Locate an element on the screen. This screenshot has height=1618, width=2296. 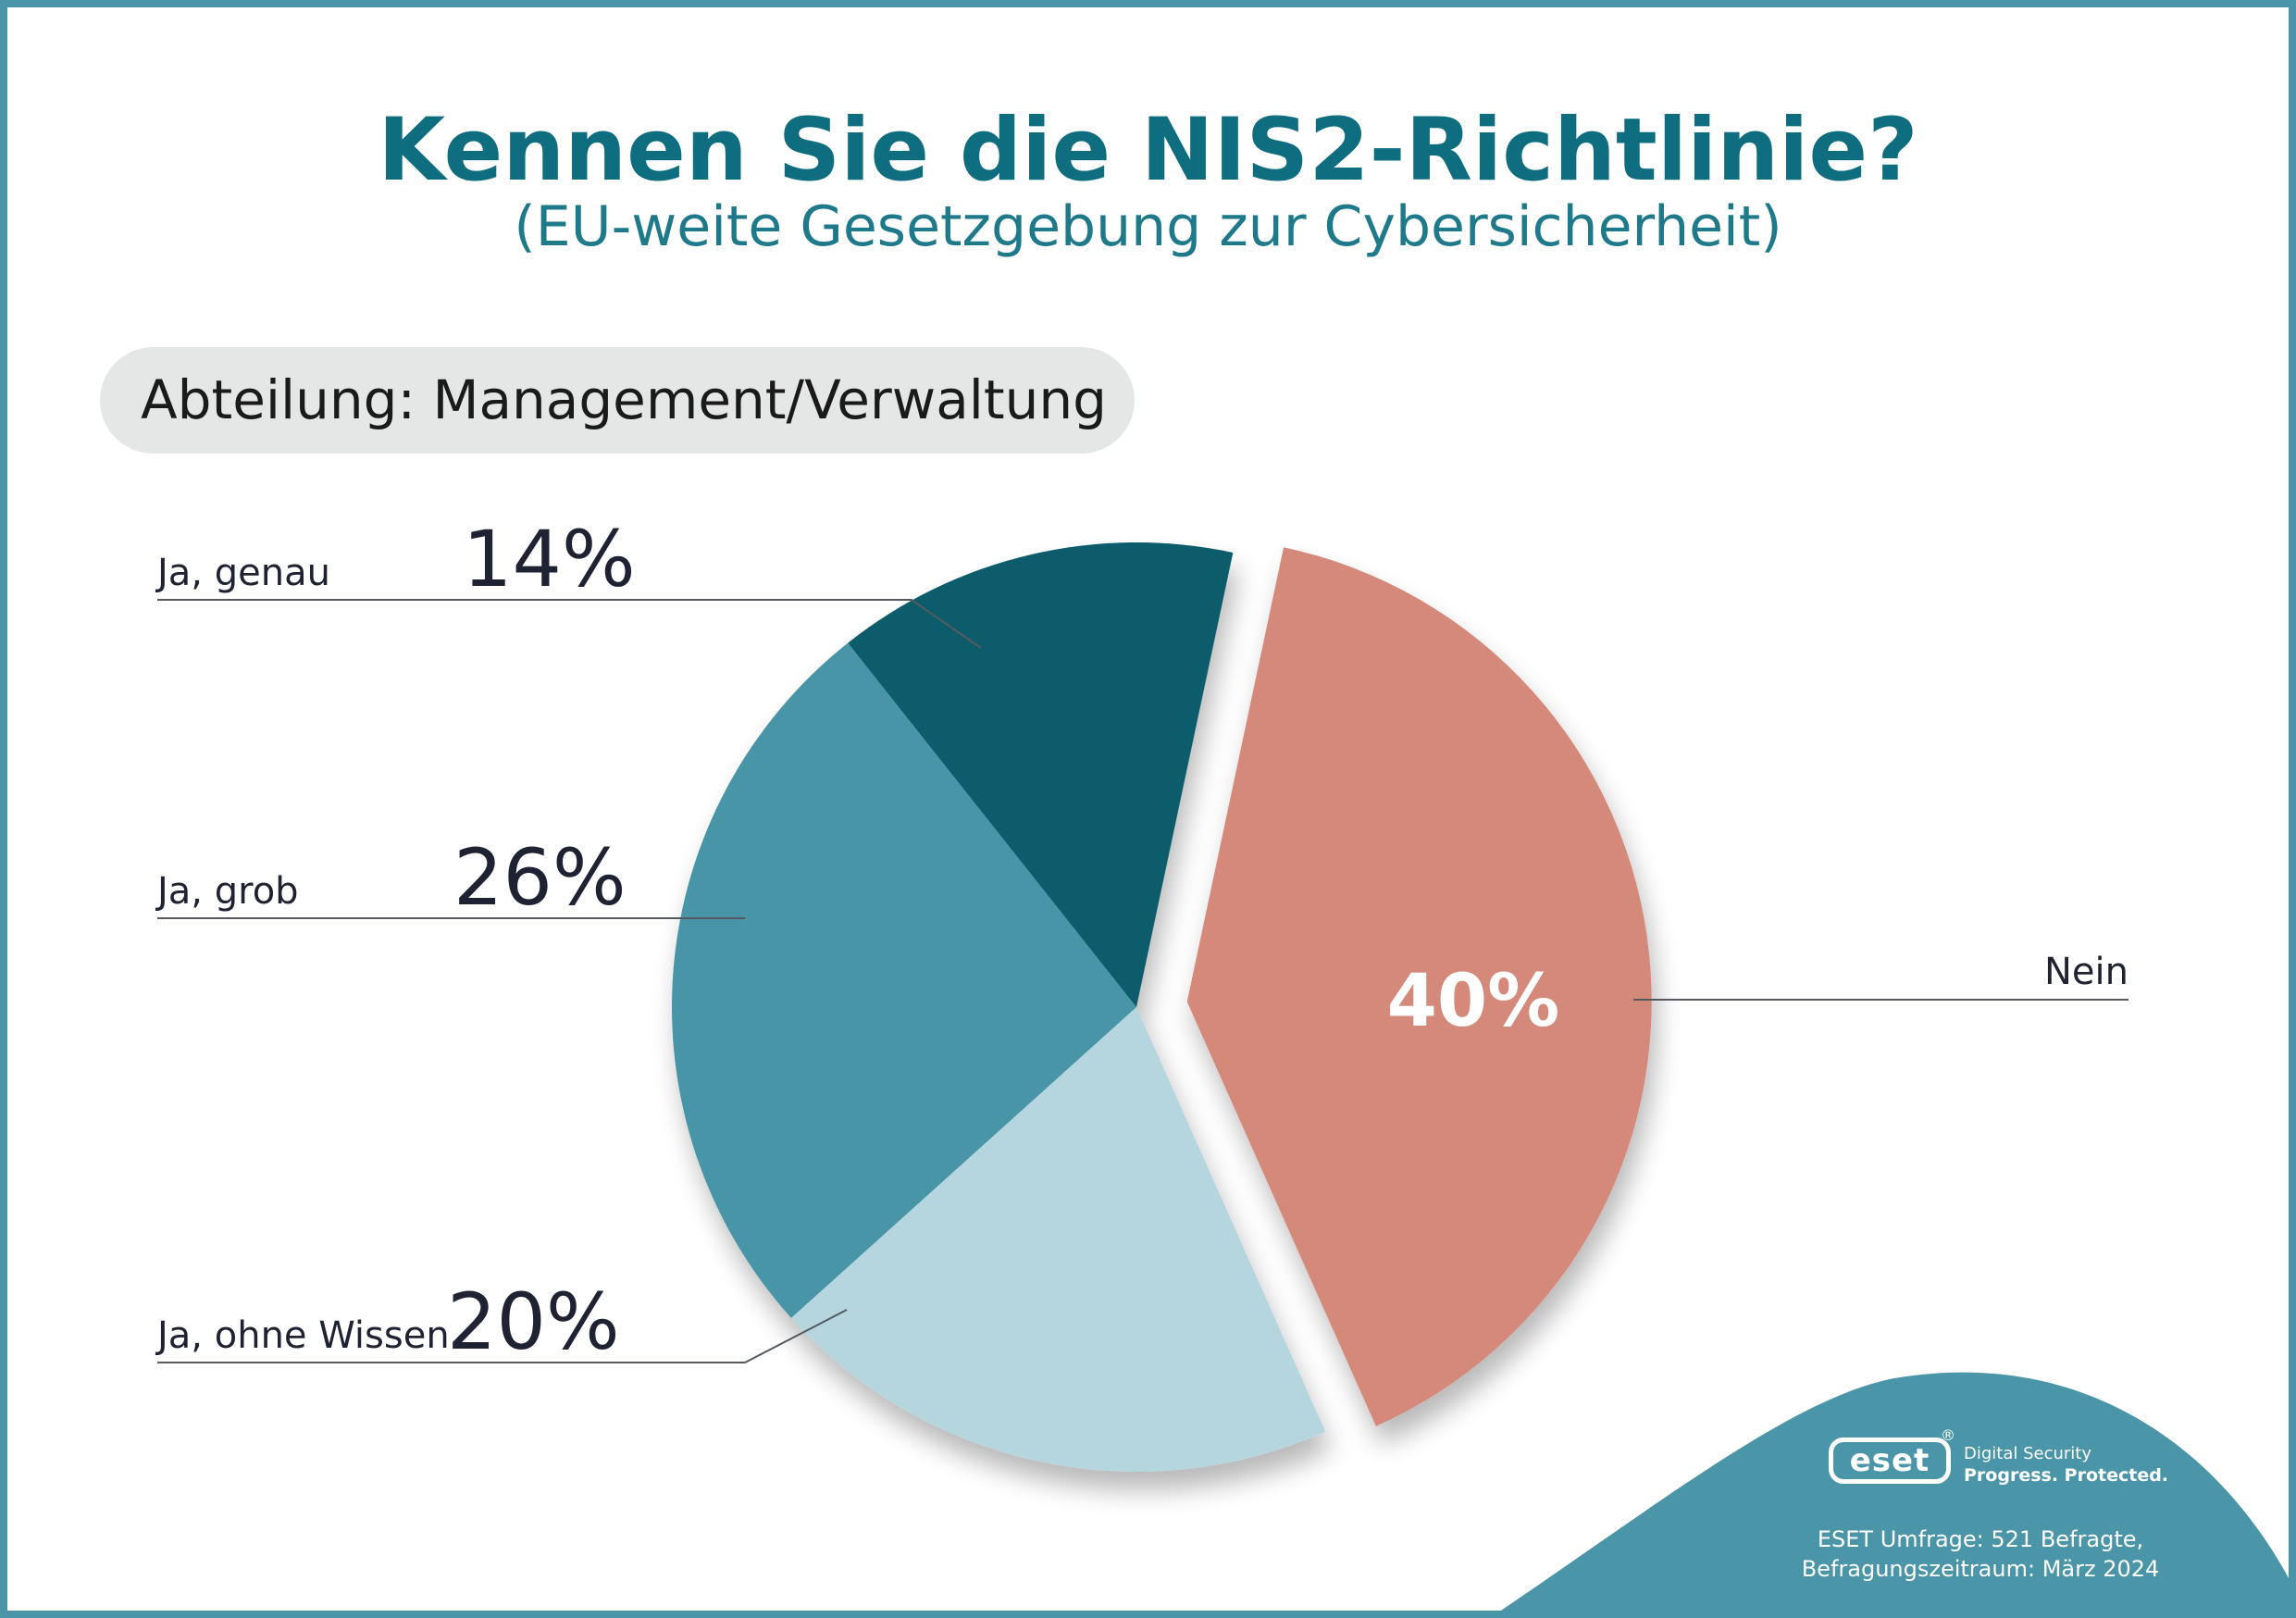
department-label: Abteilung: Management/Verwaltung is located at coordinates (624, 399).